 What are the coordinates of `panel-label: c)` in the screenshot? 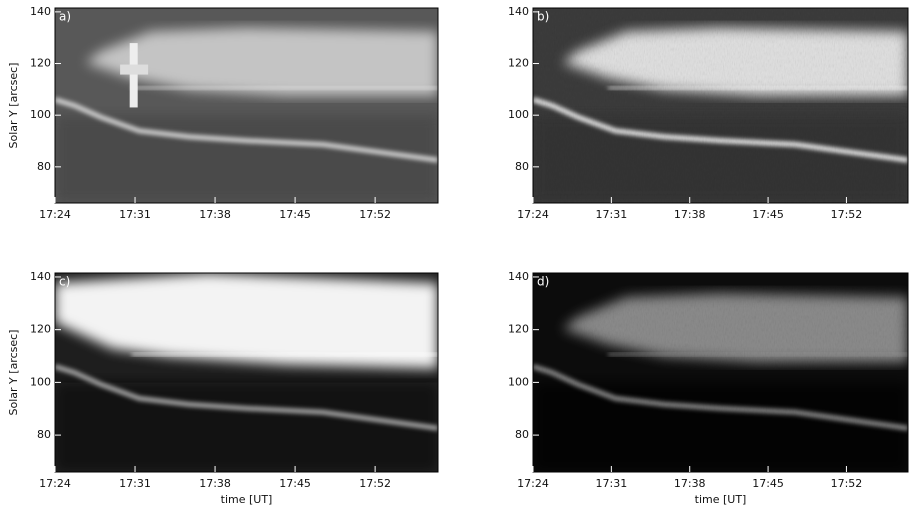 It's located at (64, 282).